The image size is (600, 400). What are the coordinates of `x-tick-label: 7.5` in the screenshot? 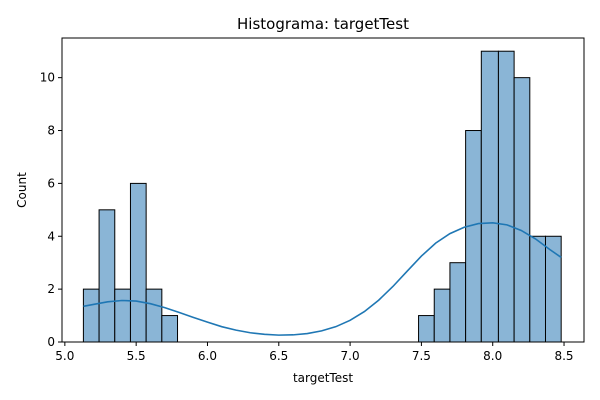 It's located at (421, 356).